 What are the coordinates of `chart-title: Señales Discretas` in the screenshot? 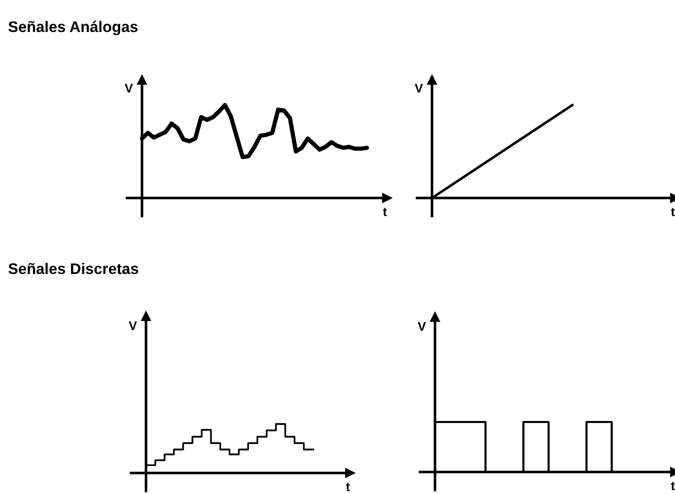 It's located at (73, 268).